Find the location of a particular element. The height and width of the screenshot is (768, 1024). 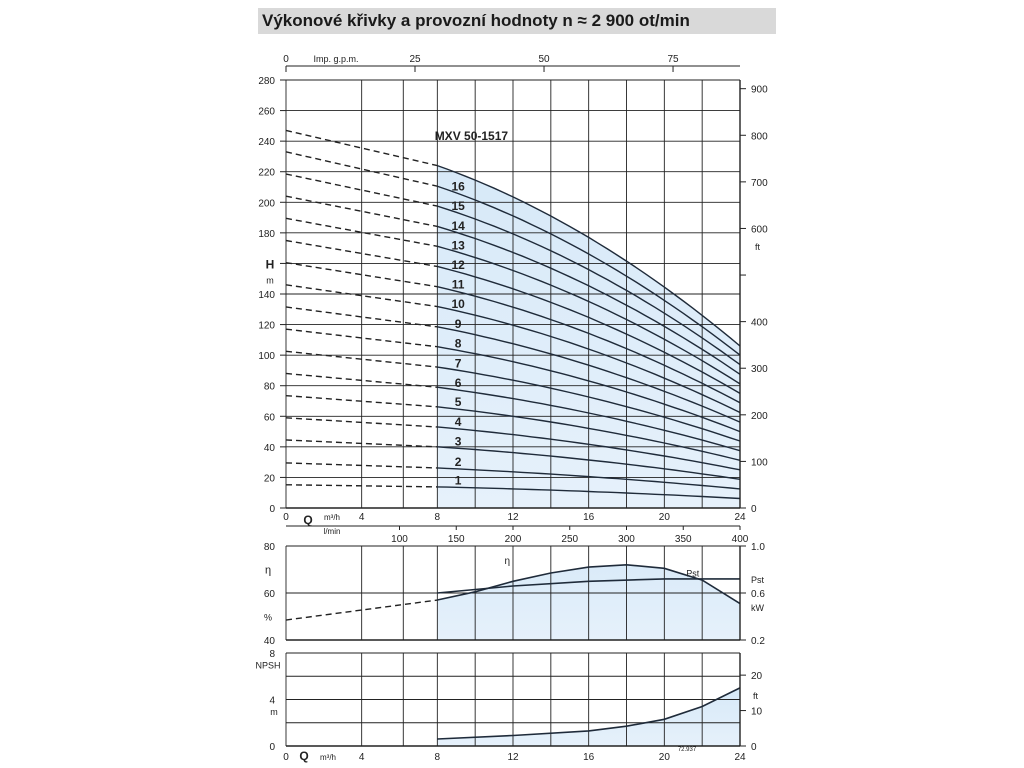

curve-label: 14 is located at coordinates (458, 226).